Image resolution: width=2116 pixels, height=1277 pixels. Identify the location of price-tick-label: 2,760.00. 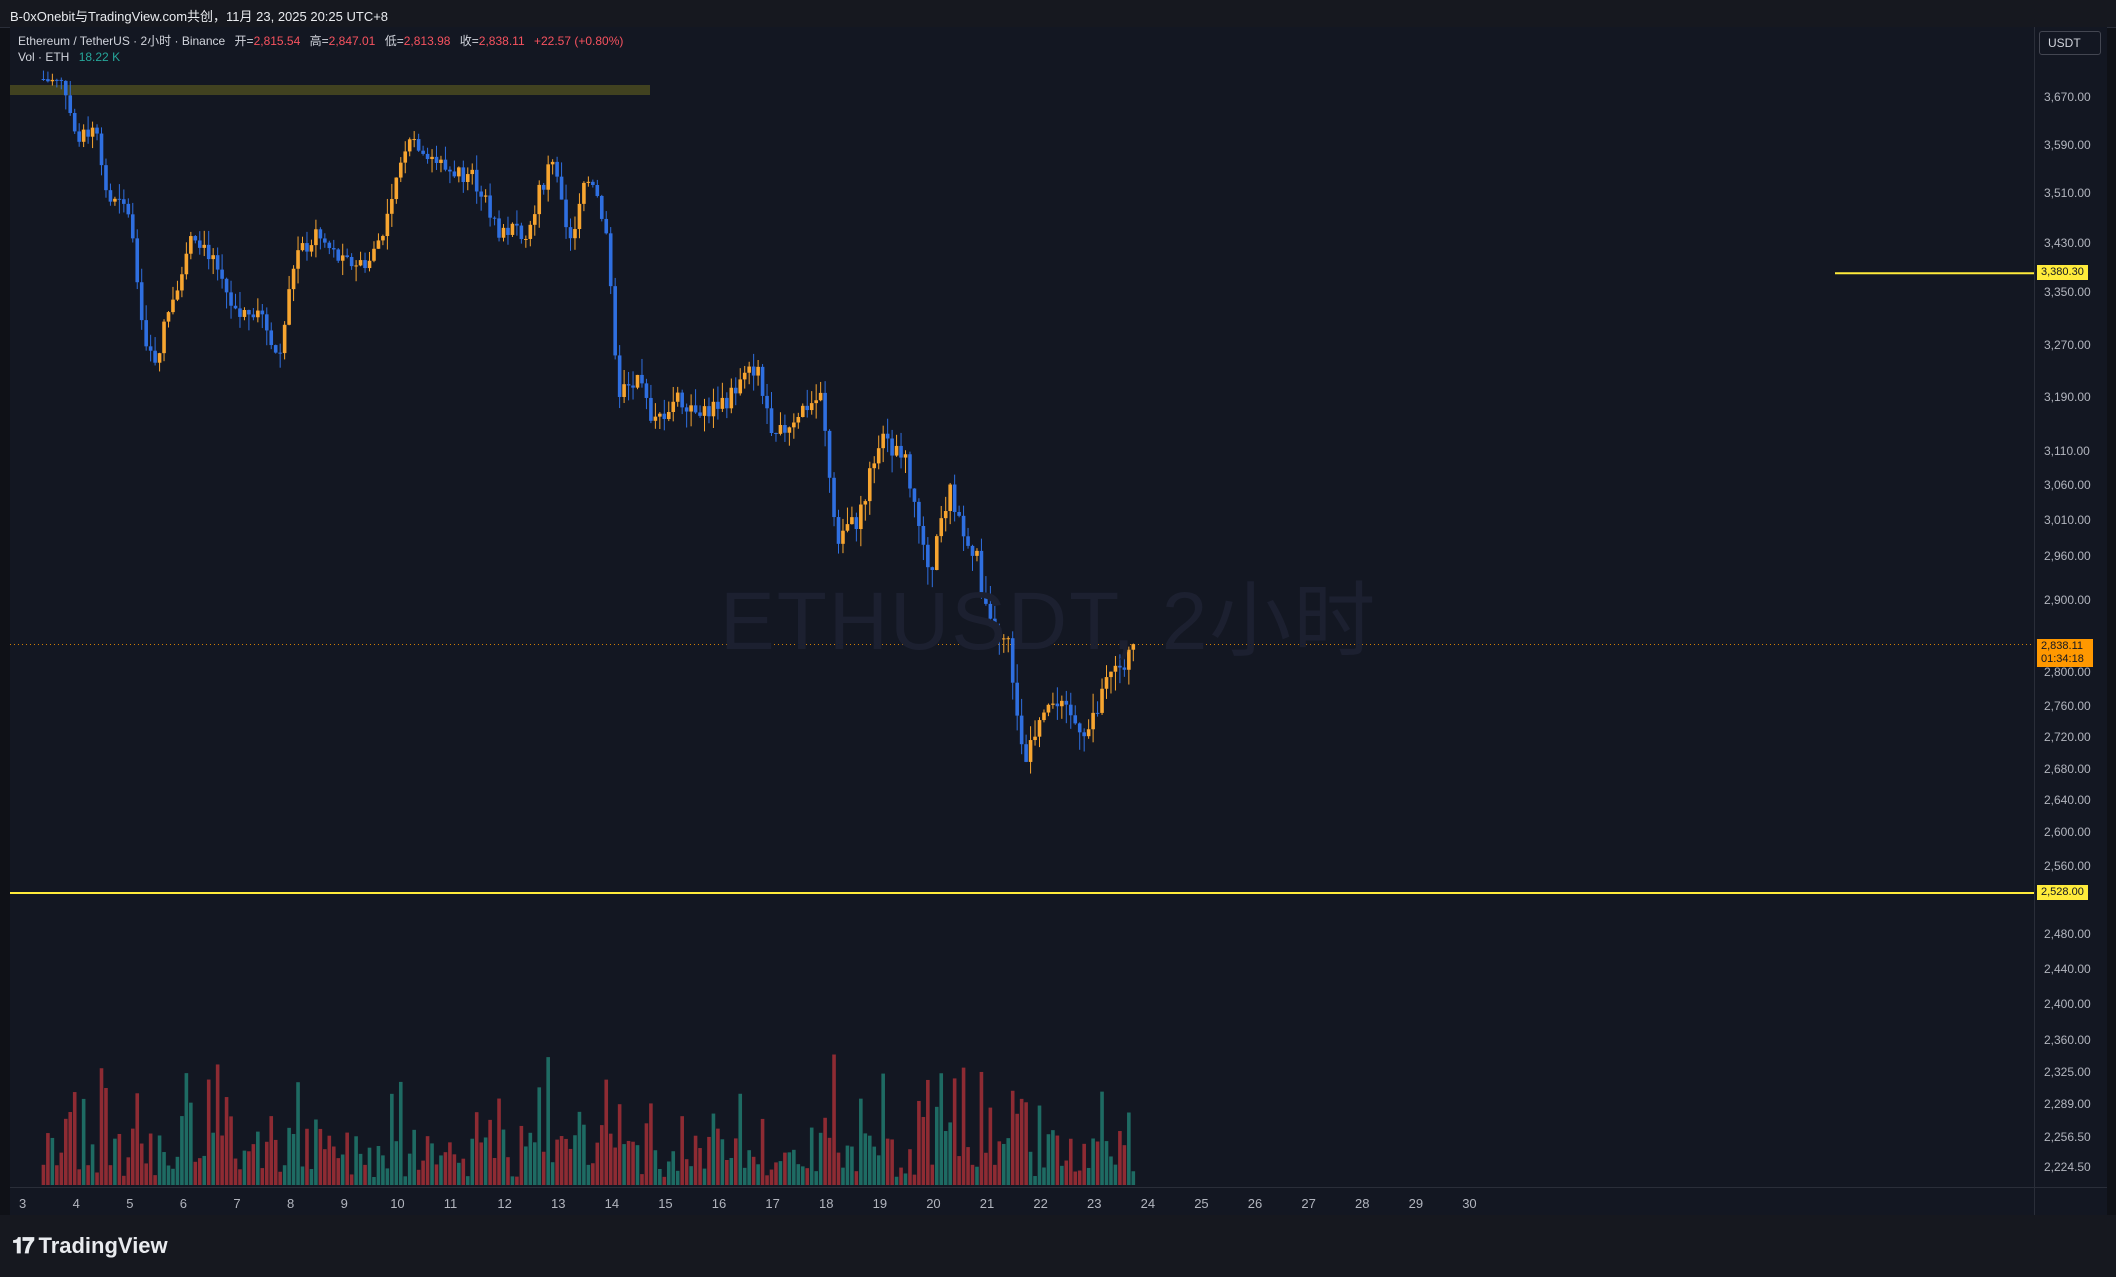
(2067, 706).